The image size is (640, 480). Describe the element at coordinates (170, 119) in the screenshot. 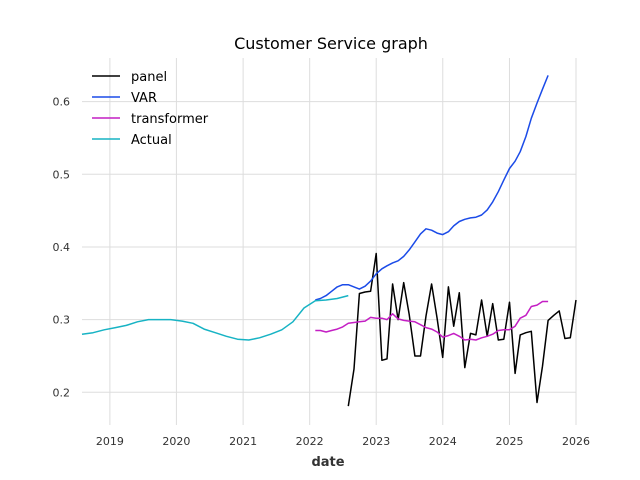

I see `legend-label-transformer: transformer` at that location.